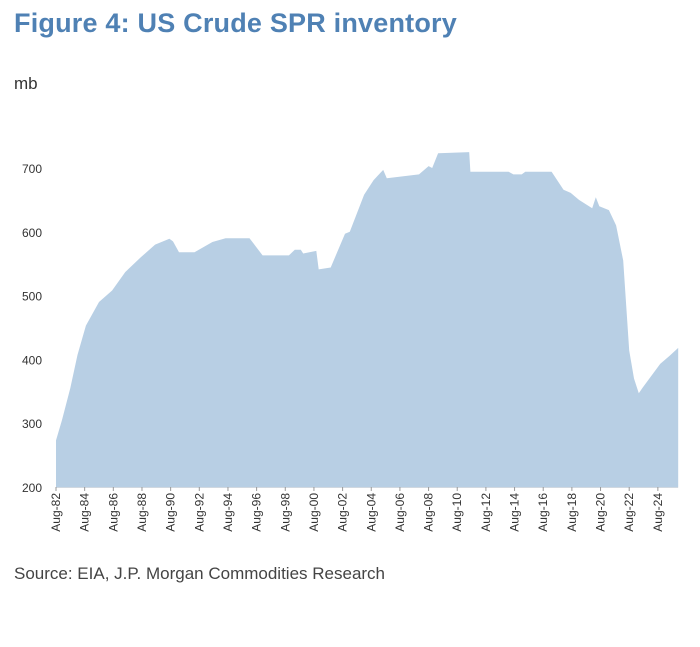  What do you see at coordinates (32, 360) in the screenshot?
I see `y-tick-label: 400` at bounding box center [32, 360].